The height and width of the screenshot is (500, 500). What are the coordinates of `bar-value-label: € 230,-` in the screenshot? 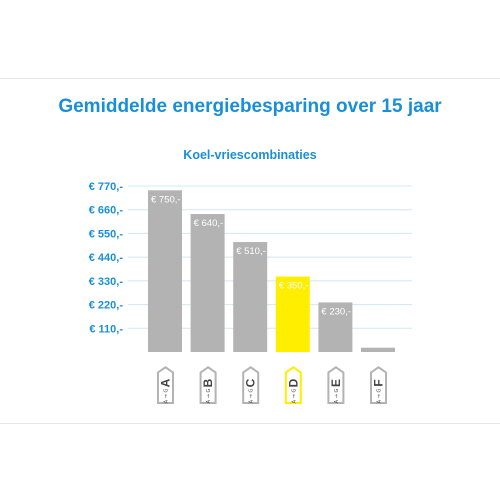 It's located at (336, 311).